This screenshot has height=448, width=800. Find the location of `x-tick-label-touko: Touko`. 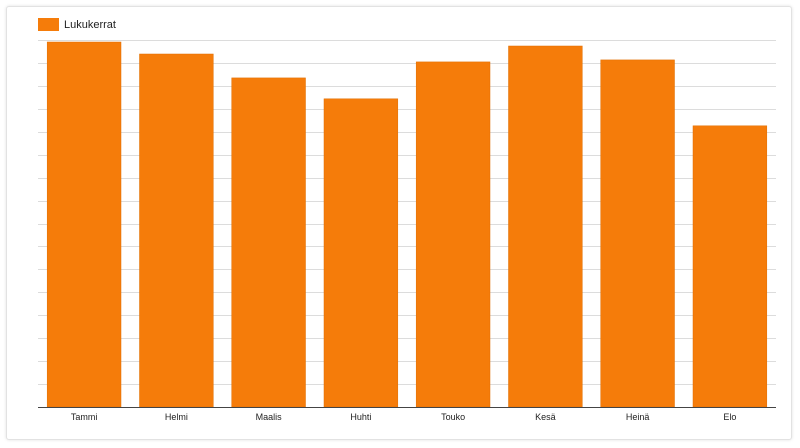

x-tick-label-touko: Touko is located at coordinates (453, 417).